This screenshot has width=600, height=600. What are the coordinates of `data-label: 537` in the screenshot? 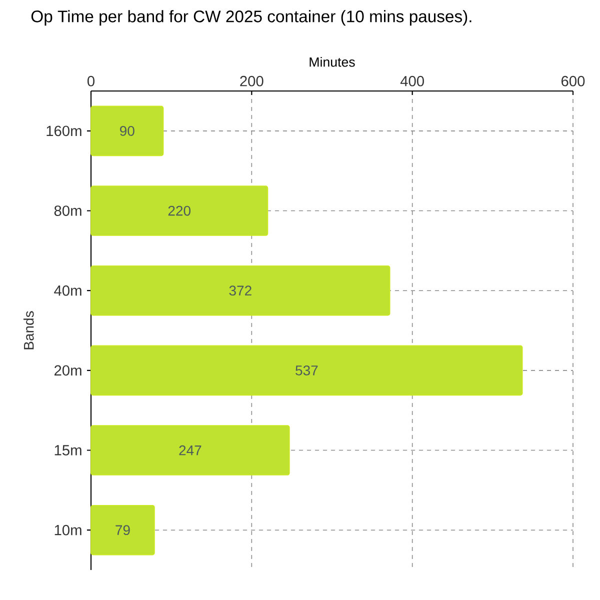 It's located at (307, 370).